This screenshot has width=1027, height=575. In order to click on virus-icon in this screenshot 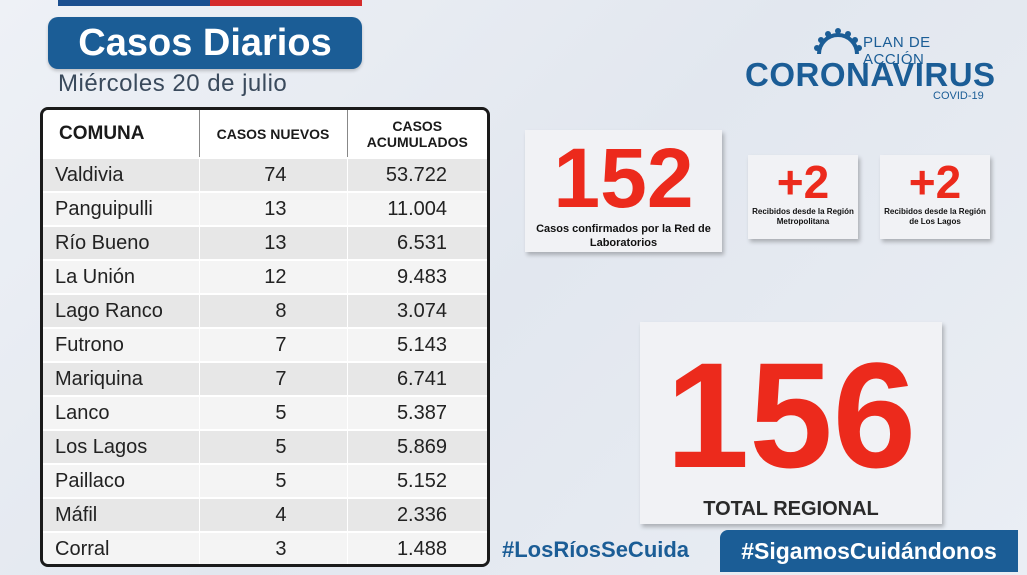, I will do `click(838, 41)`.